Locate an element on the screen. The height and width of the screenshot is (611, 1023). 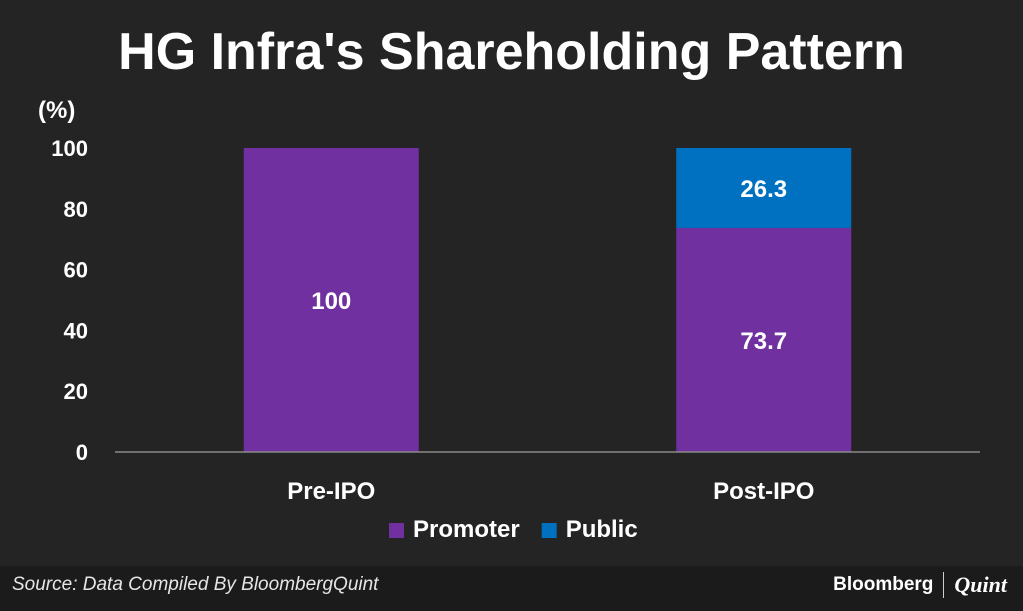
data-label: 26.3 is located at coordinates (763, 189).